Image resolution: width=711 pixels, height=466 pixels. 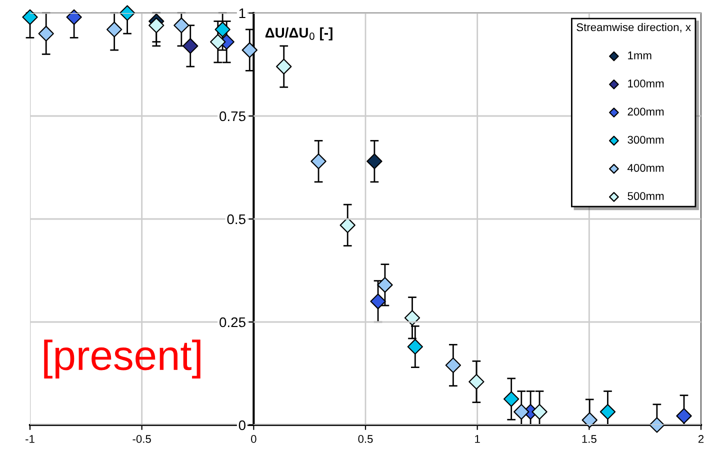 What do you see at coordinates (253, 439) in the screenshot?
I see `x-tick-label: 0` at bounding box center [253, 439].